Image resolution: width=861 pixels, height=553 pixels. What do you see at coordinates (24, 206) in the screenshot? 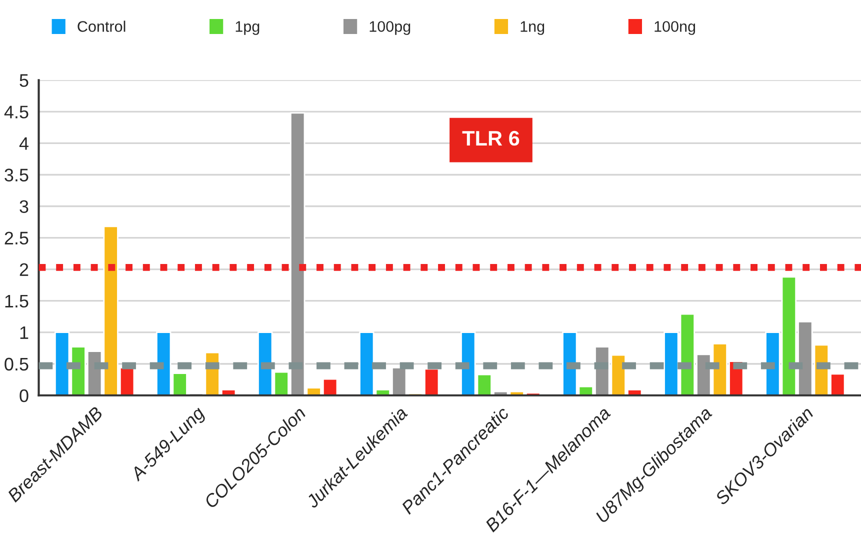
I see `y-tick-label: 3` at bounding box center [24, 206].